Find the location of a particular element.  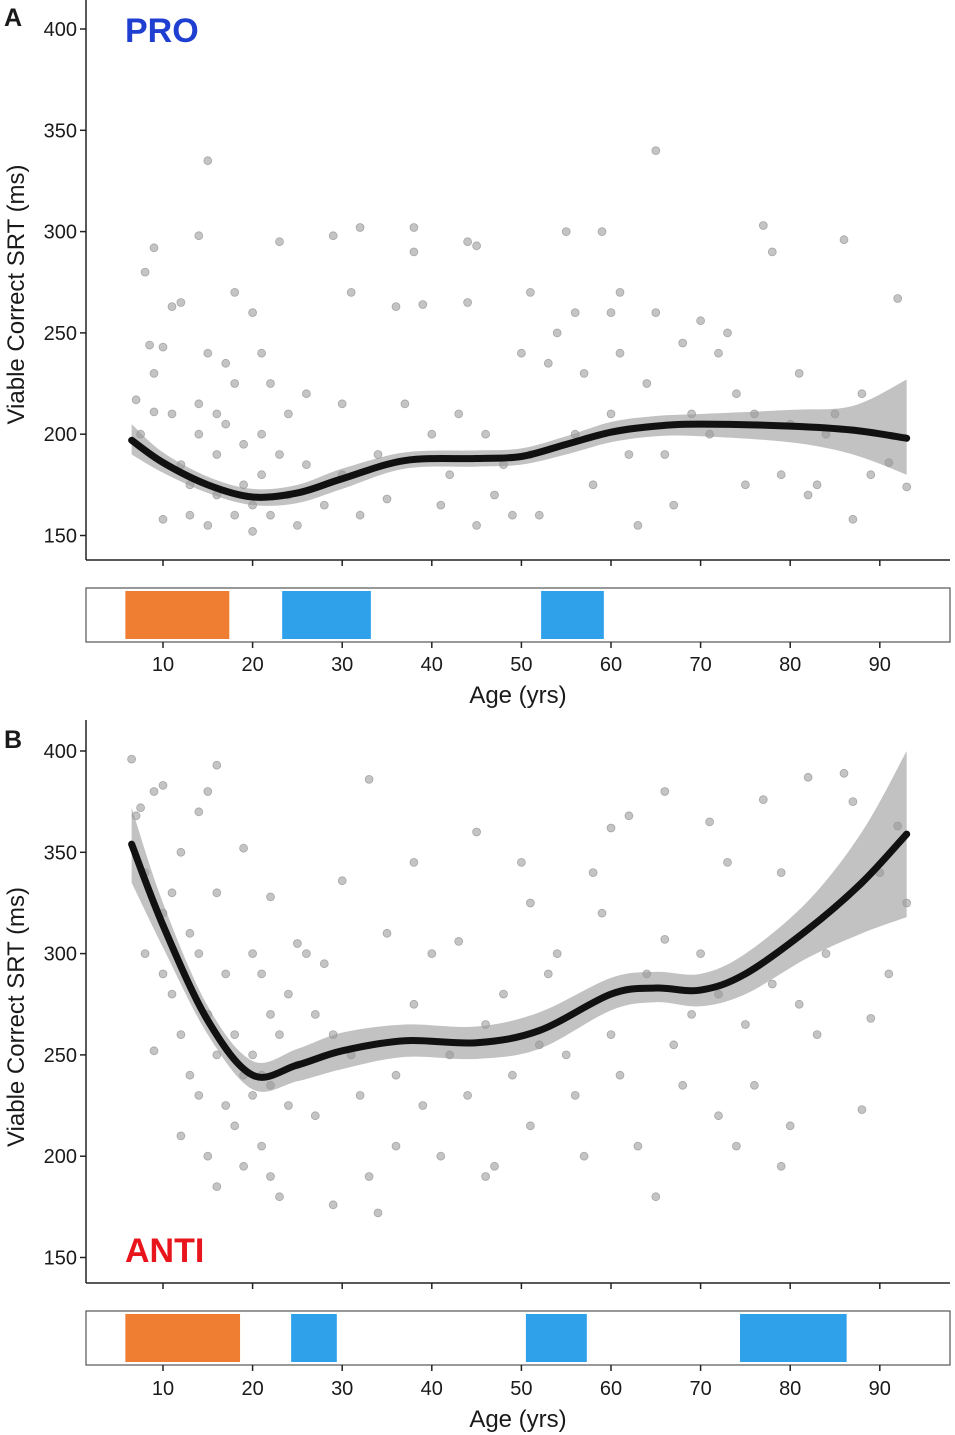

y-tick-label: 250 is located at coordinates (60, 334).